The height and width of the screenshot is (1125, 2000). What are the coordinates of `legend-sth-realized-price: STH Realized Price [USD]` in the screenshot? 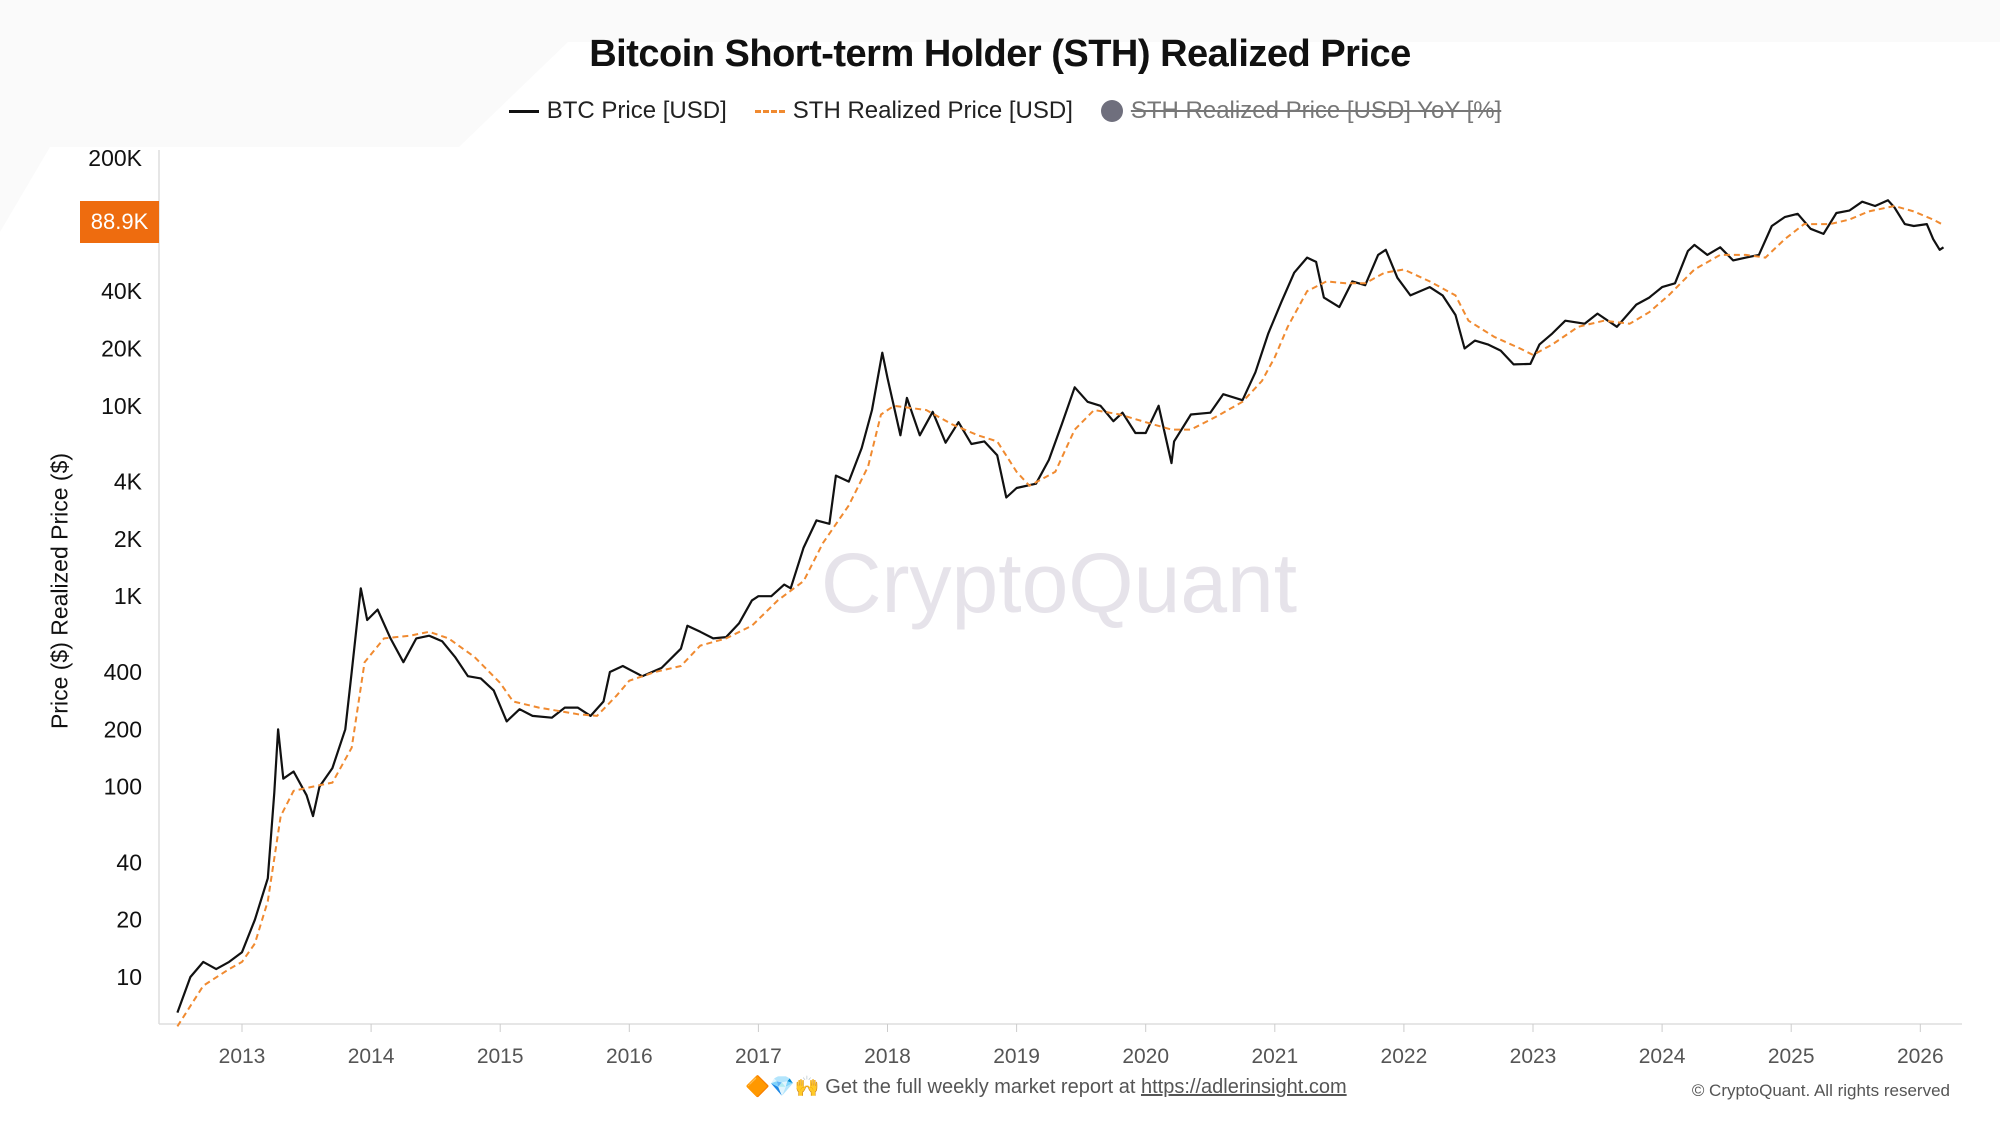 It's located at (913, 111).